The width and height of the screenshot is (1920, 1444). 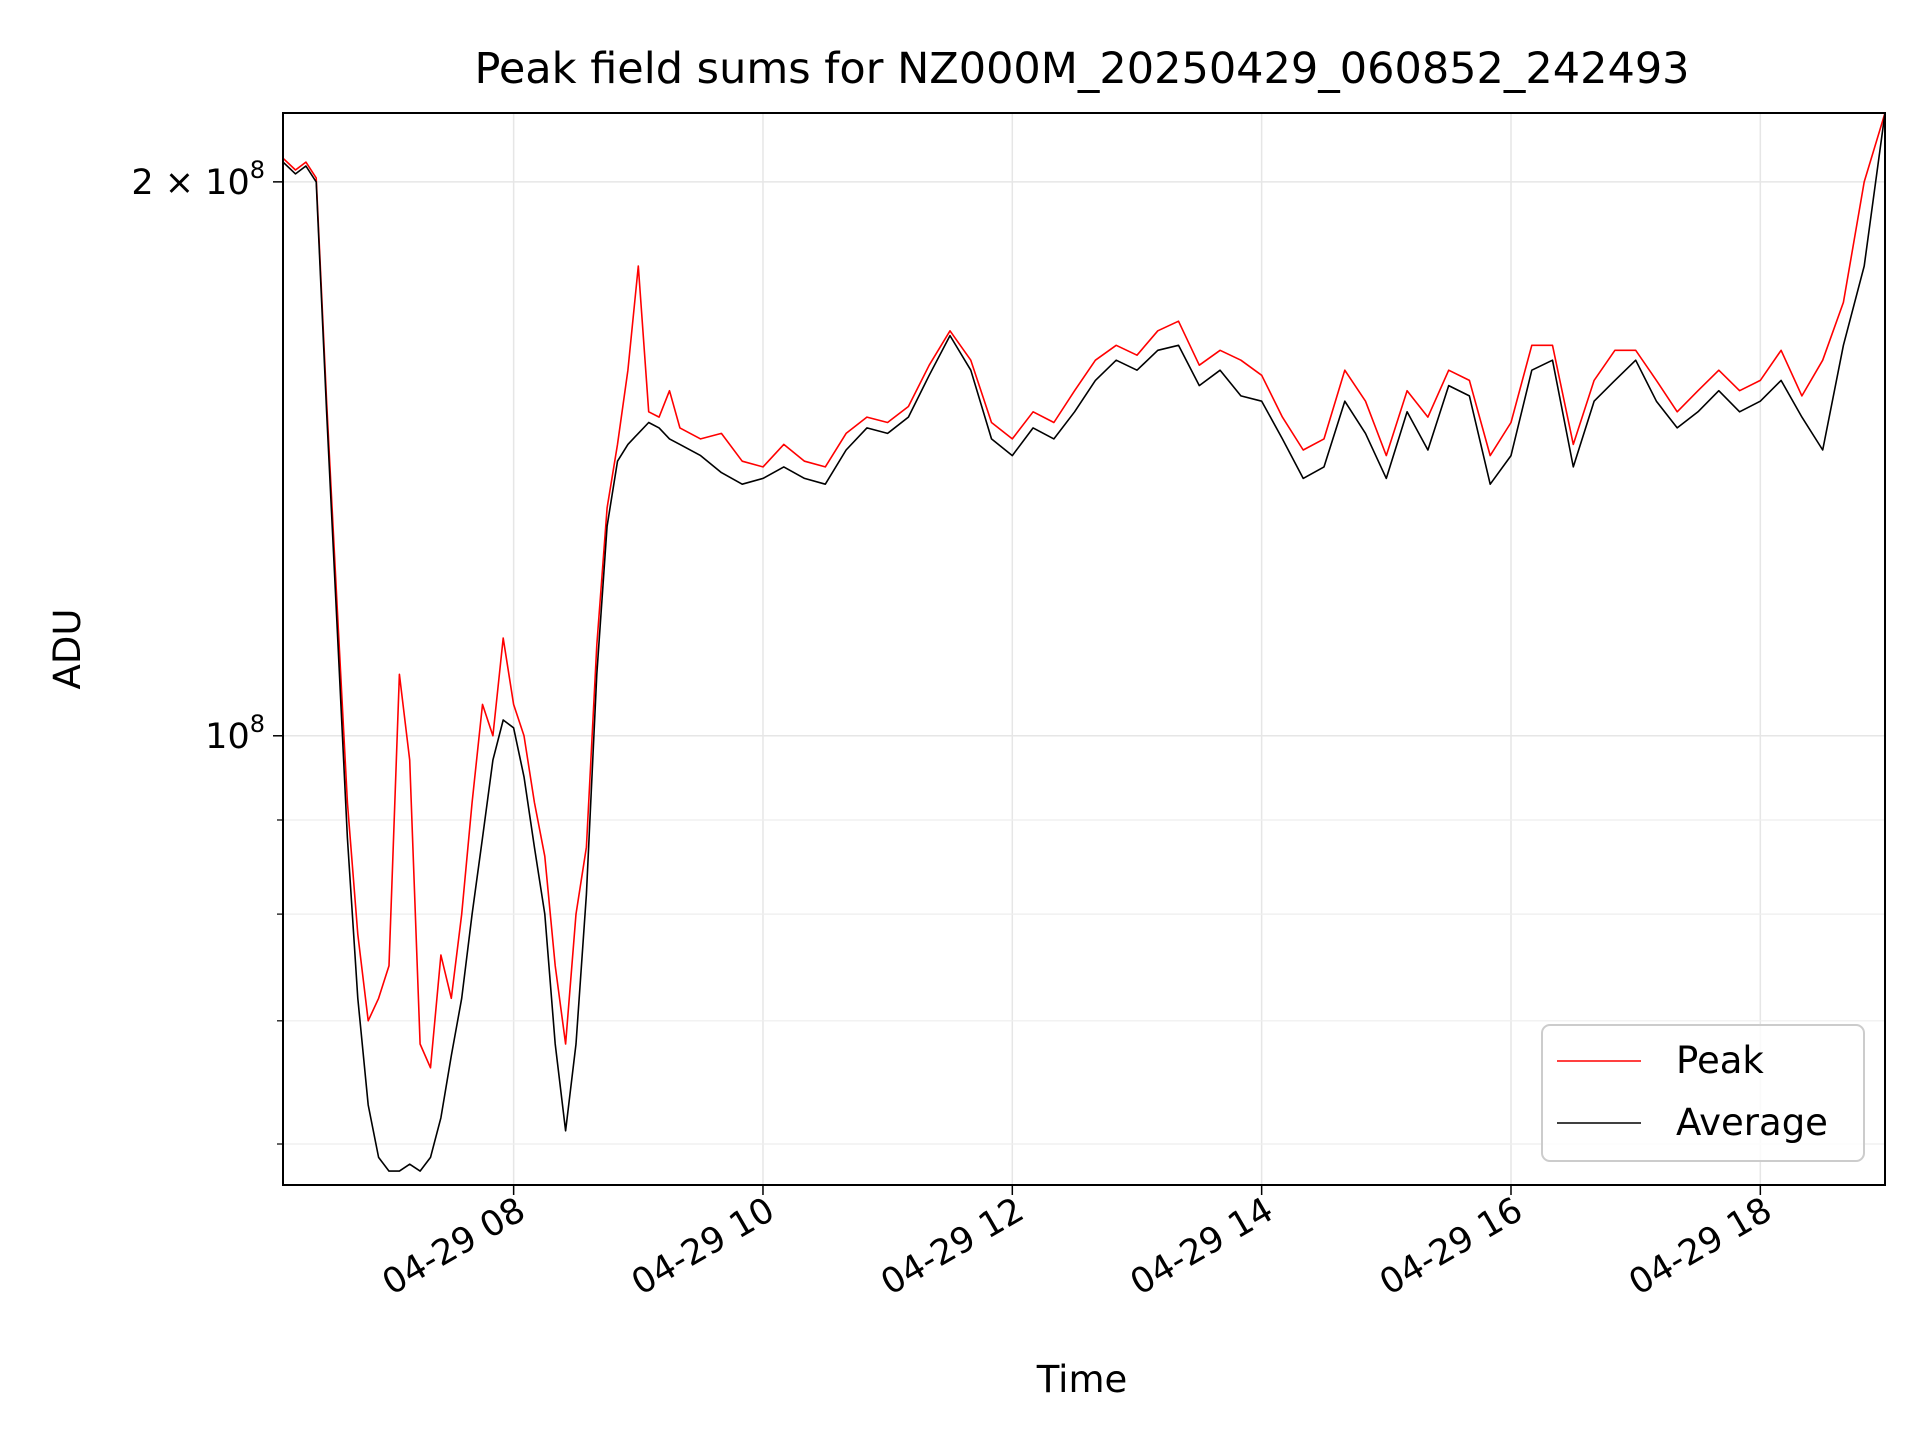 I want to click on legend-peak-label: Peak, so click(x=1720, y=1060).